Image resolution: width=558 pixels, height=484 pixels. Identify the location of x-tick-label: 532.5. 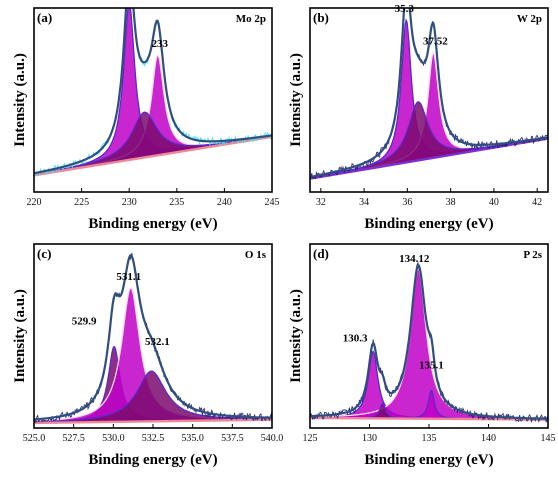
(153, 438).